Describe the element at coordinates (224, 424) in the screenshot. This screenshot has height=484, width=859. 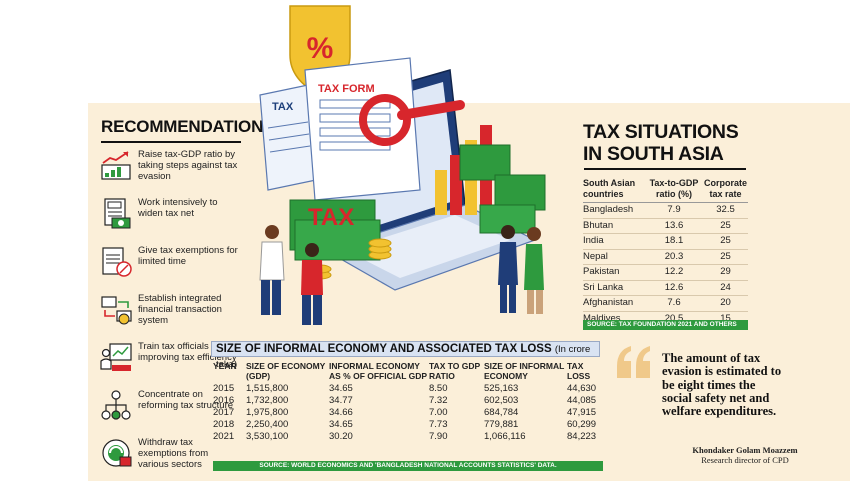
I see `year-cell: 2018` at that location.